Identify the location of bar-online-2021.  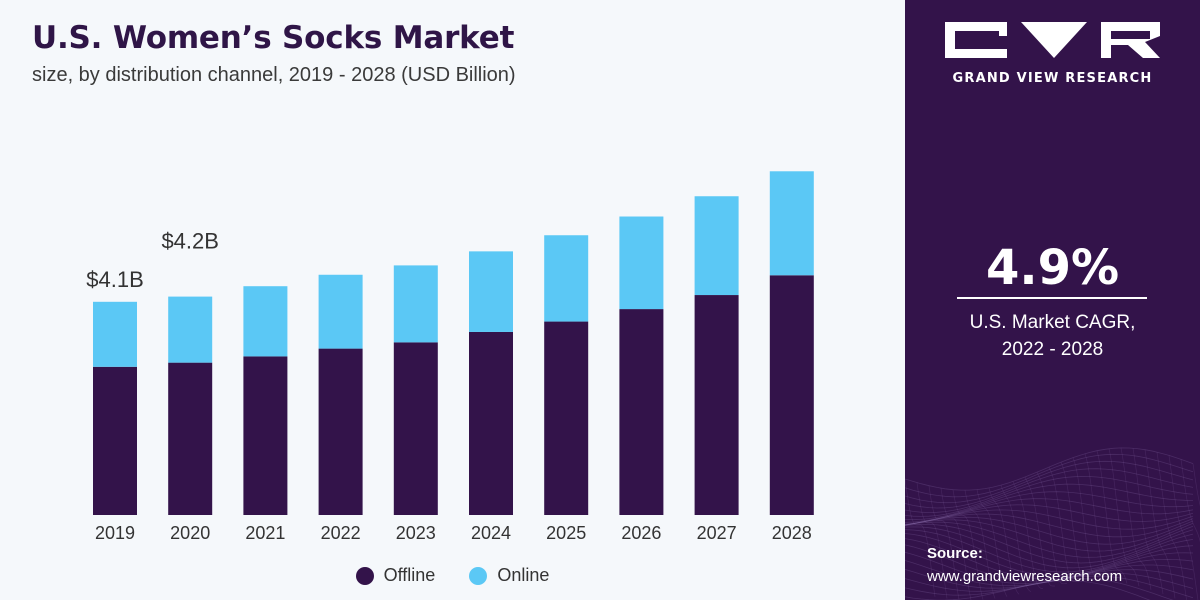
(265, 321).